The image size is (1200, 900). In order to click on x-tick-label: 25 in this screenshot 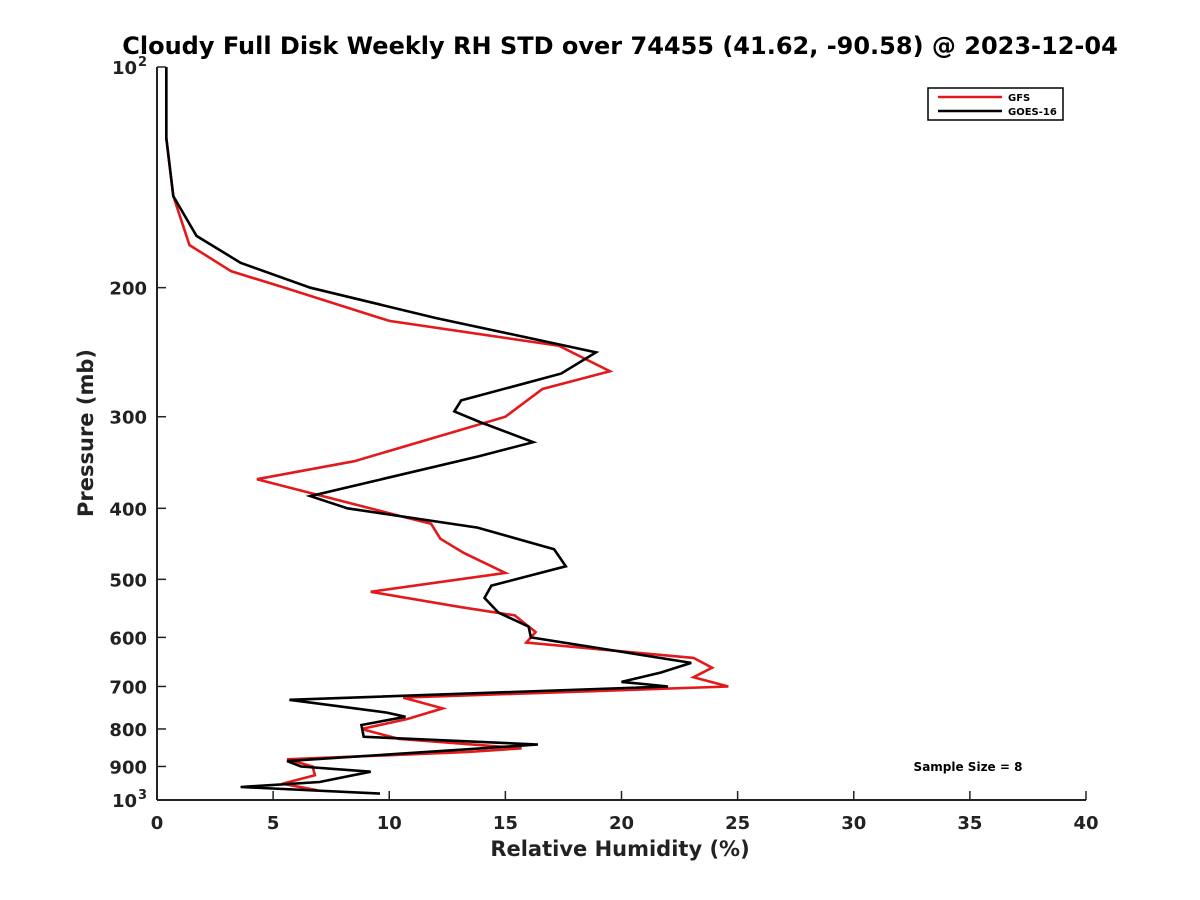, I will do `click(737, 823)`.